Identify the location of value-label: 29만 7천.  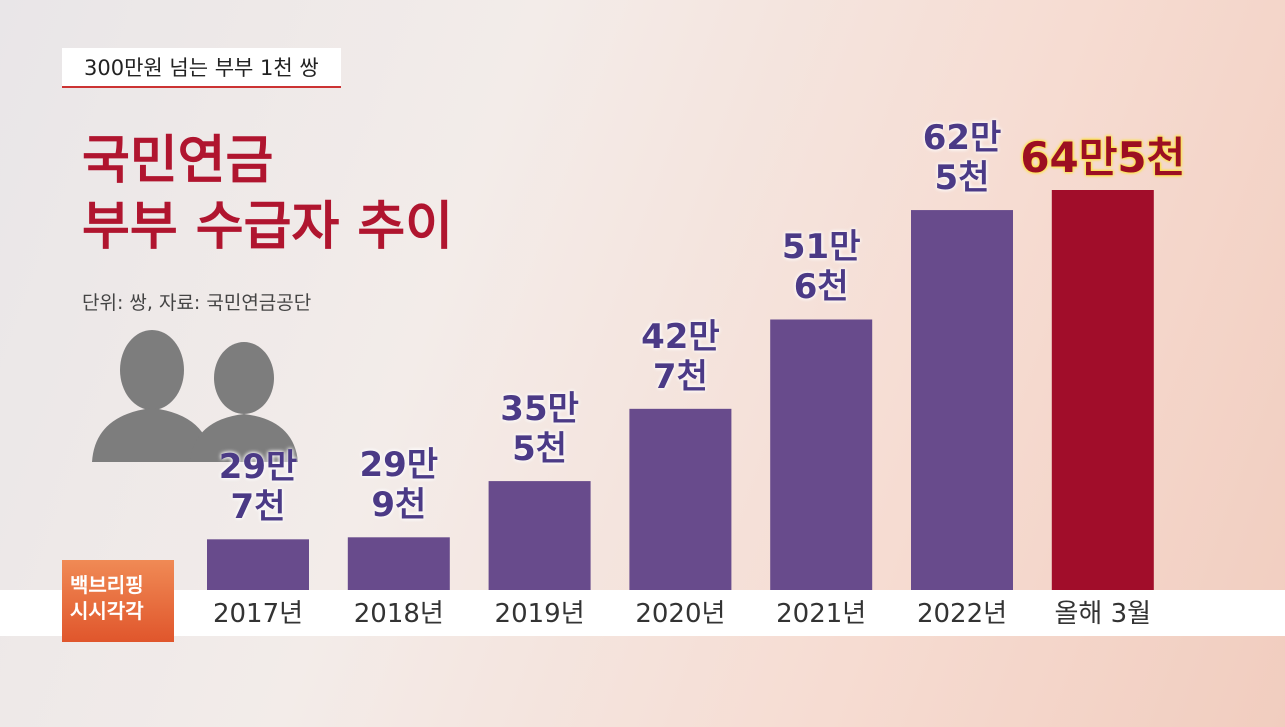
(258, 487).